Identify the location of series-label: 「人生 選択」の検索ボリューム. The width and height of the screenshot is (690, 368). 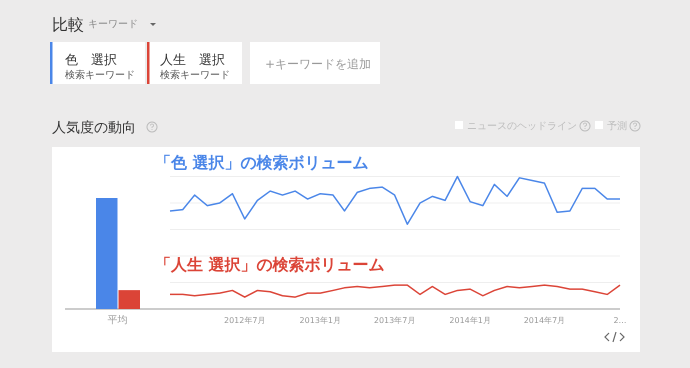
(270, 264).